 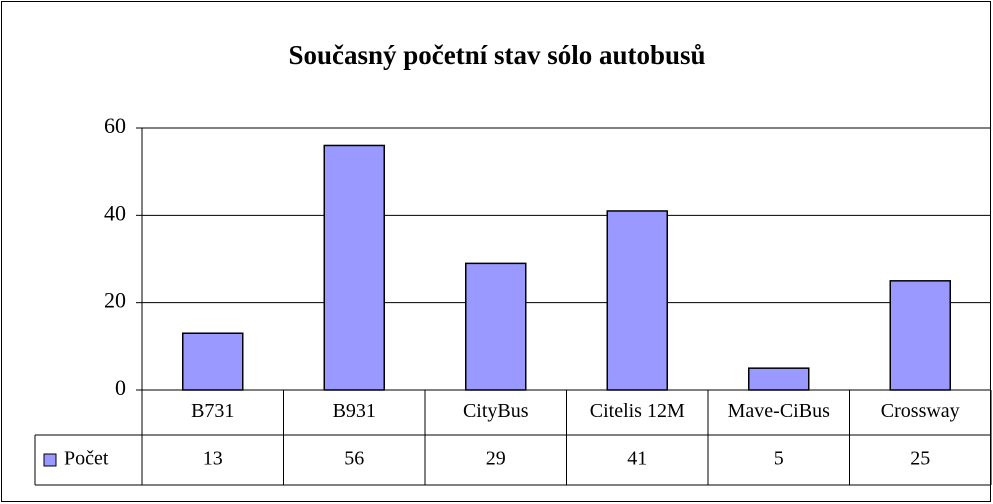 What do you see at coordinates (115, 125) in the screenshot?
I see `y-tick-label: 60` at bounding box center [115, 125].